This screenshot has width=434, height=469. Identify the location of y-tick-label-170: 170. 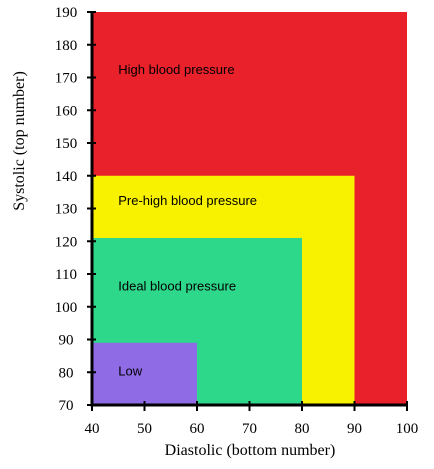
(66, 79).